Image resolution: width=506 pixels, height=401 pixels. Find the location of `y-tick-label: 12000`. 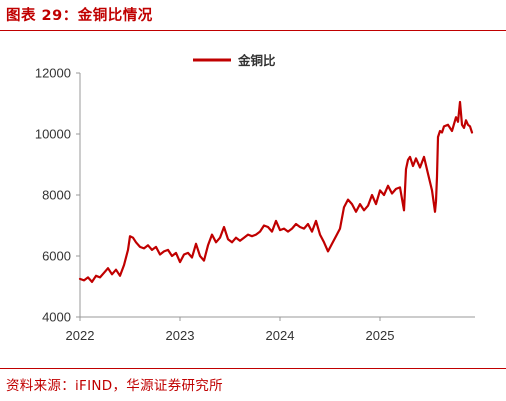

y-tick-label: 12000 is located at coordinates (53, 73).